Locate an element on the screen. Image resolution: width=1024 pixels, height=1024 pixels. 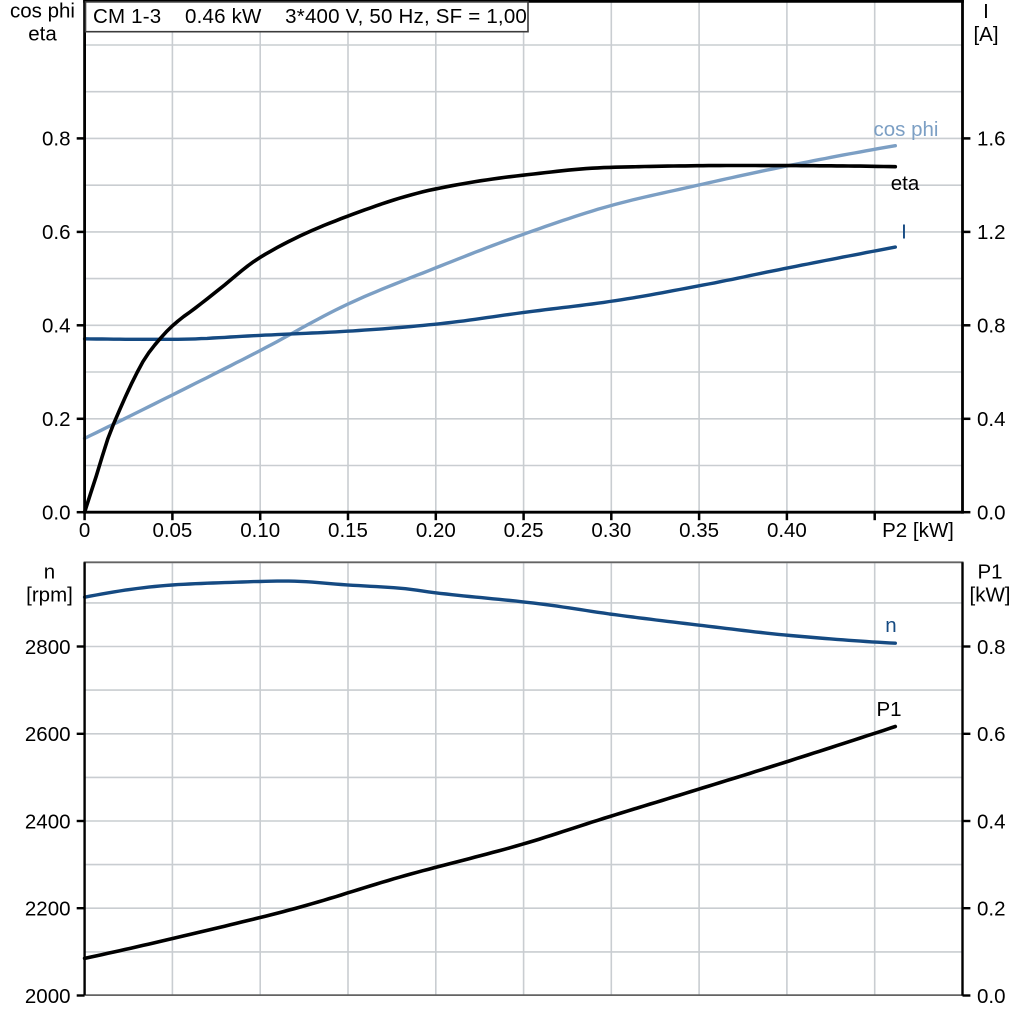
svg-text: 0.40 is located at coordinates (787, 530).